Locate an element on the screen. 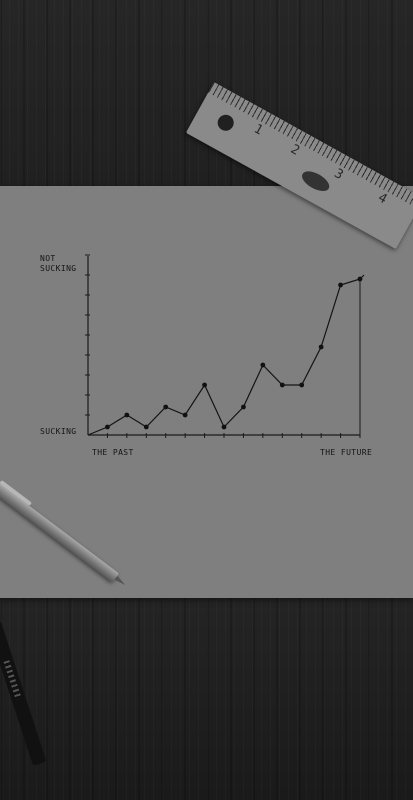  series-line is located at coordinates (226, 355).